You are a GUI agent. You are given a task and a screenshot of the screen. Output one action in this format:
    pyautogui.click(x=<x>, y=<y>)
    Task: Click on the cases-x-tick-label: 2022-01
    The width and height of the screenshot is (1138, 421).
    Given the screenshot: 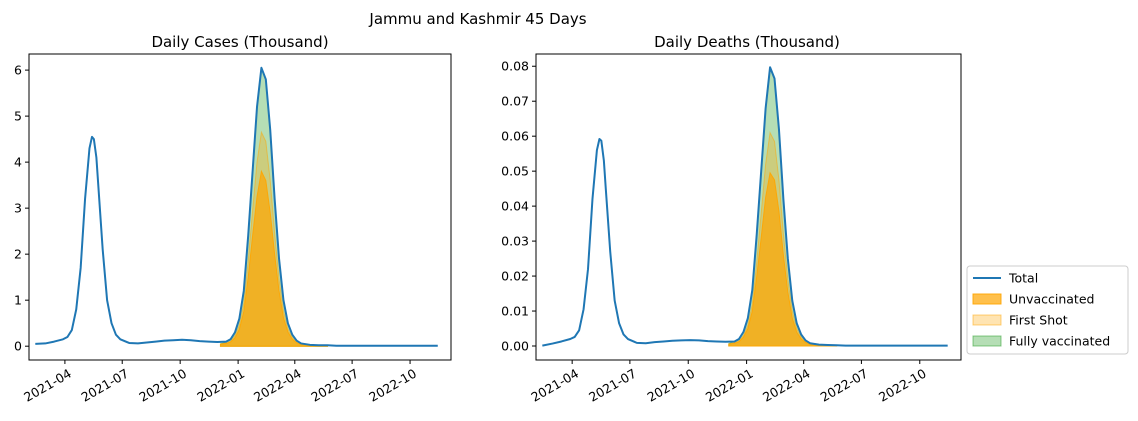 What is the action you would take?
    pyautogui.click(x=220, y=385)
    